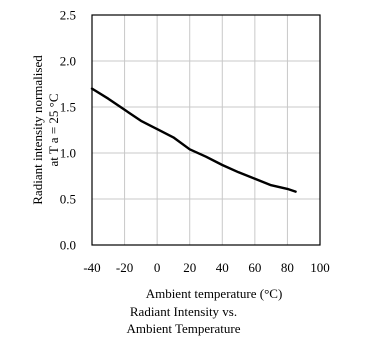 This screenshot has width=367, height=348. What do you see at coordinates (222, 267) in the screenshot?
I see `x-tick-label: 40` at bounding box center [222, 267].